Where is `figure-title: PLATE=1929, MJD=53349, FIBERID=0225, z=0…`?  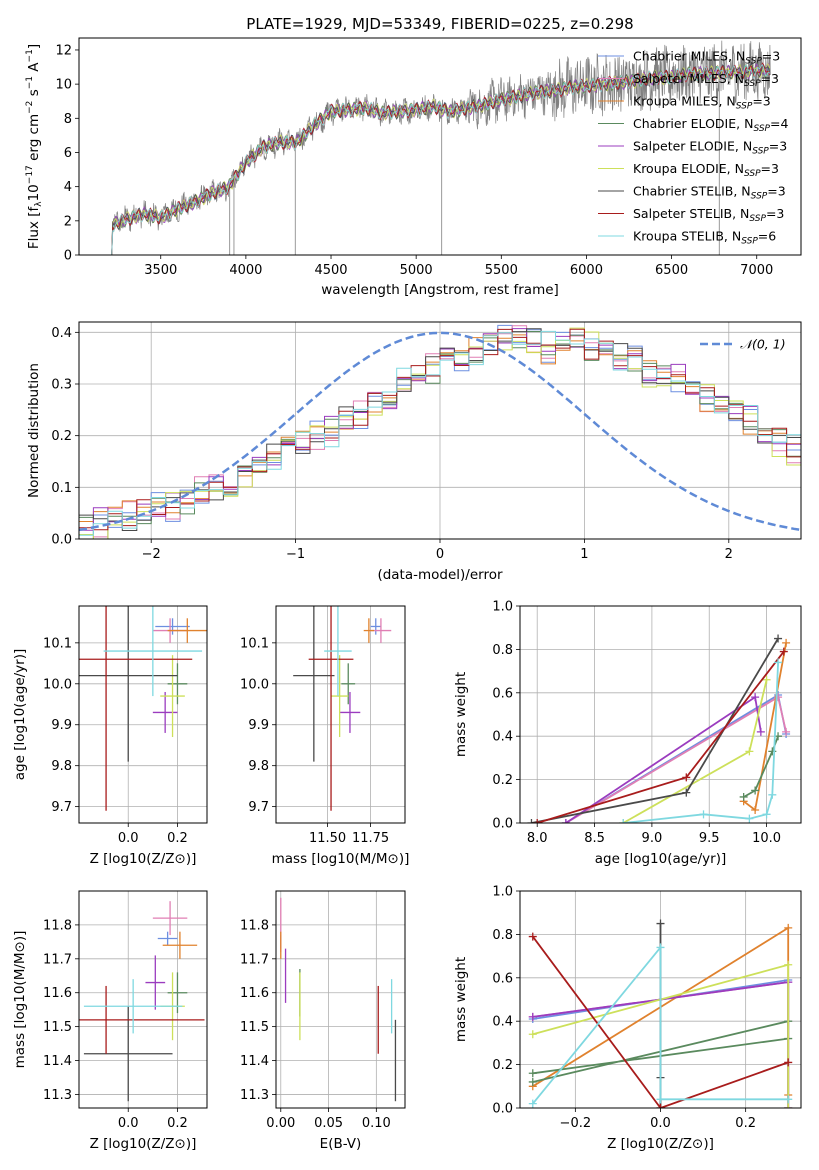
figure-title: PLATE=1929, MJD=53349, FIBERID=0225, z=0… is located at coordinates (439, 24).